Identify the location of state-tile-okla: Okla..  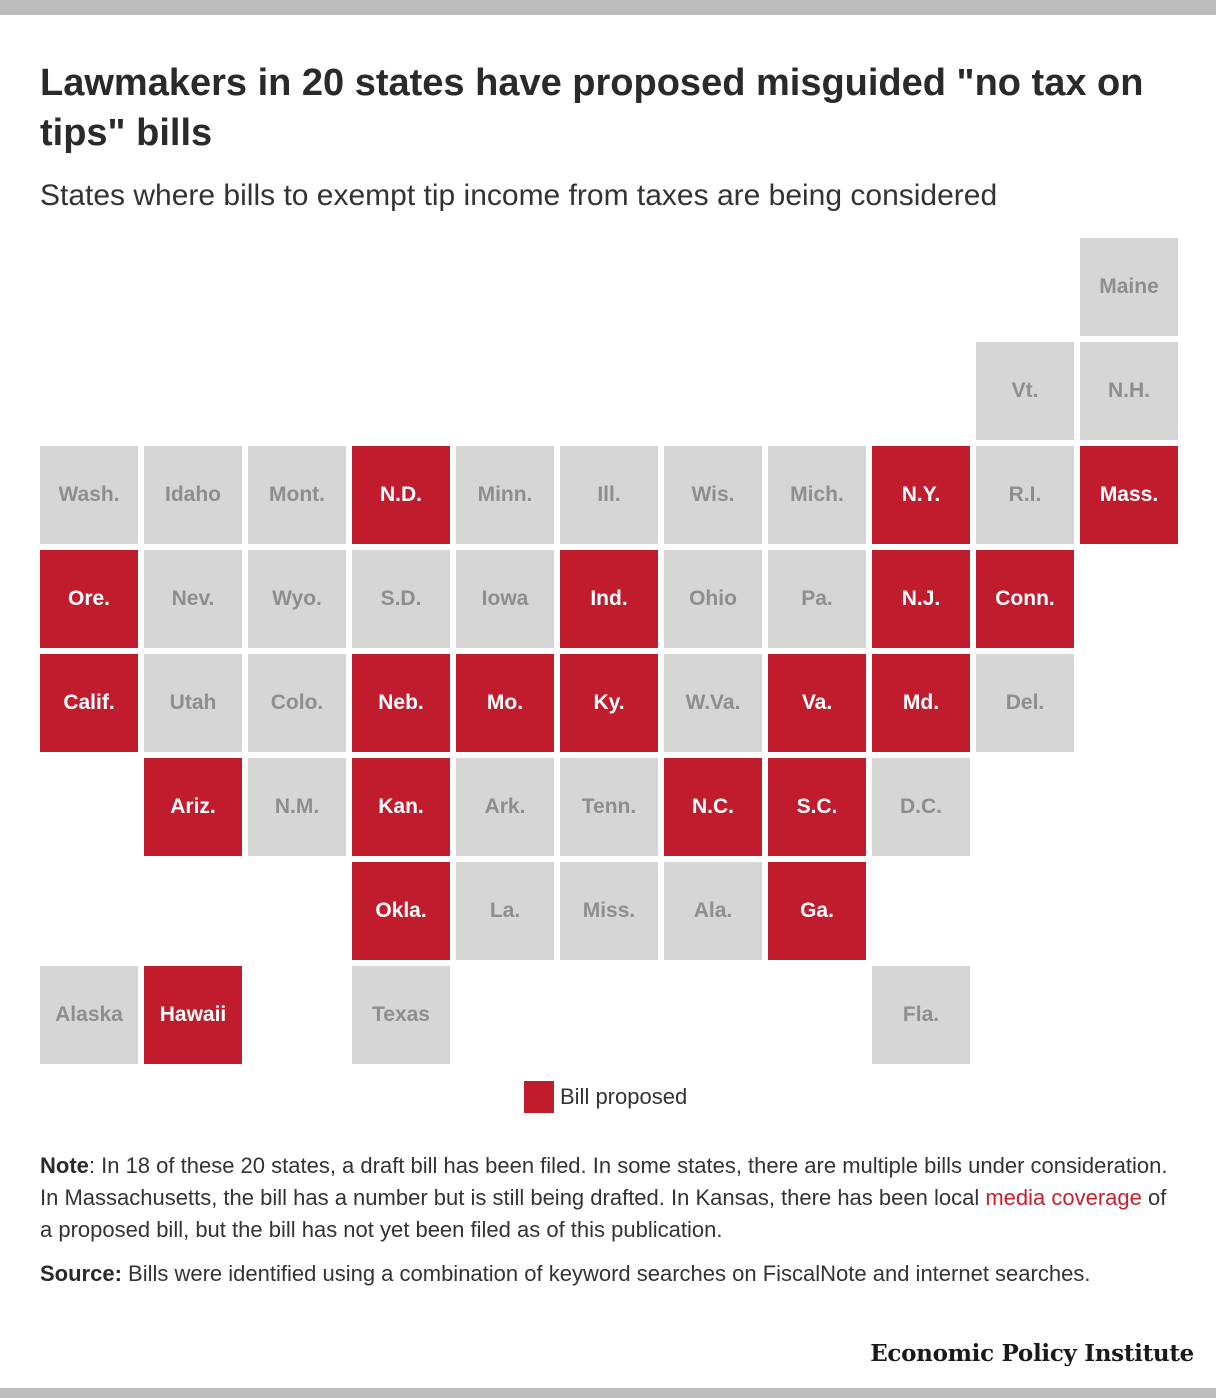
(401, 911).